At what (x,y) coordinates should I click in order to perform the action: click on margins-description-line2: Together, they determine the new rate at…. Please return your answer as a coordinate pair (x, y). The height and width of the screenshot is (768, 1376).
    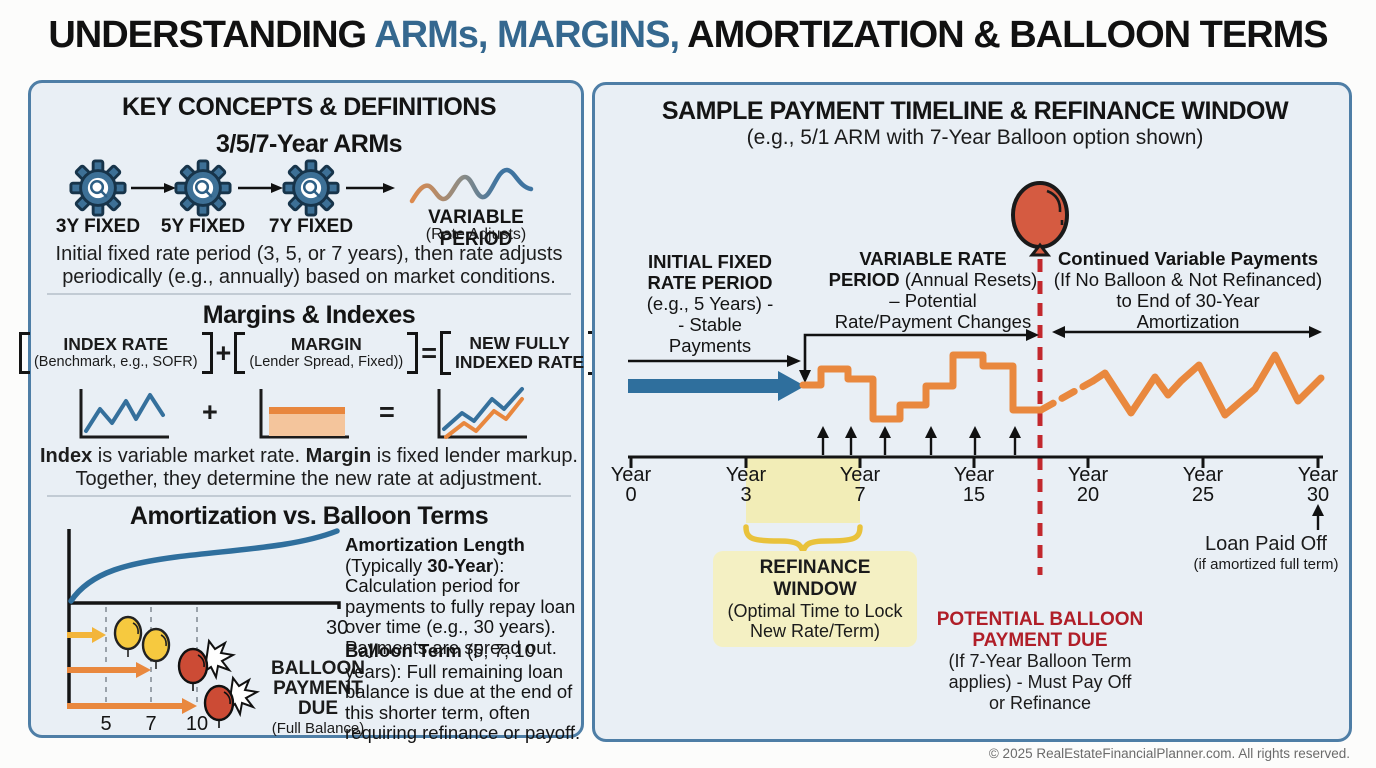
    Looking at the image, I should click on (309, 479).